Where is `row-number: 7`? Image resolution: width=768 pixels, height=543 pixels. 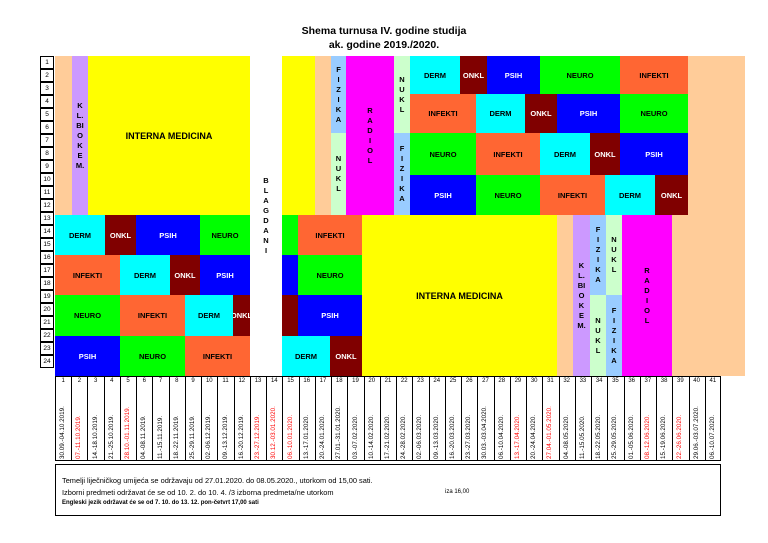
row-number: 7 is located at coordinates (47, 140).